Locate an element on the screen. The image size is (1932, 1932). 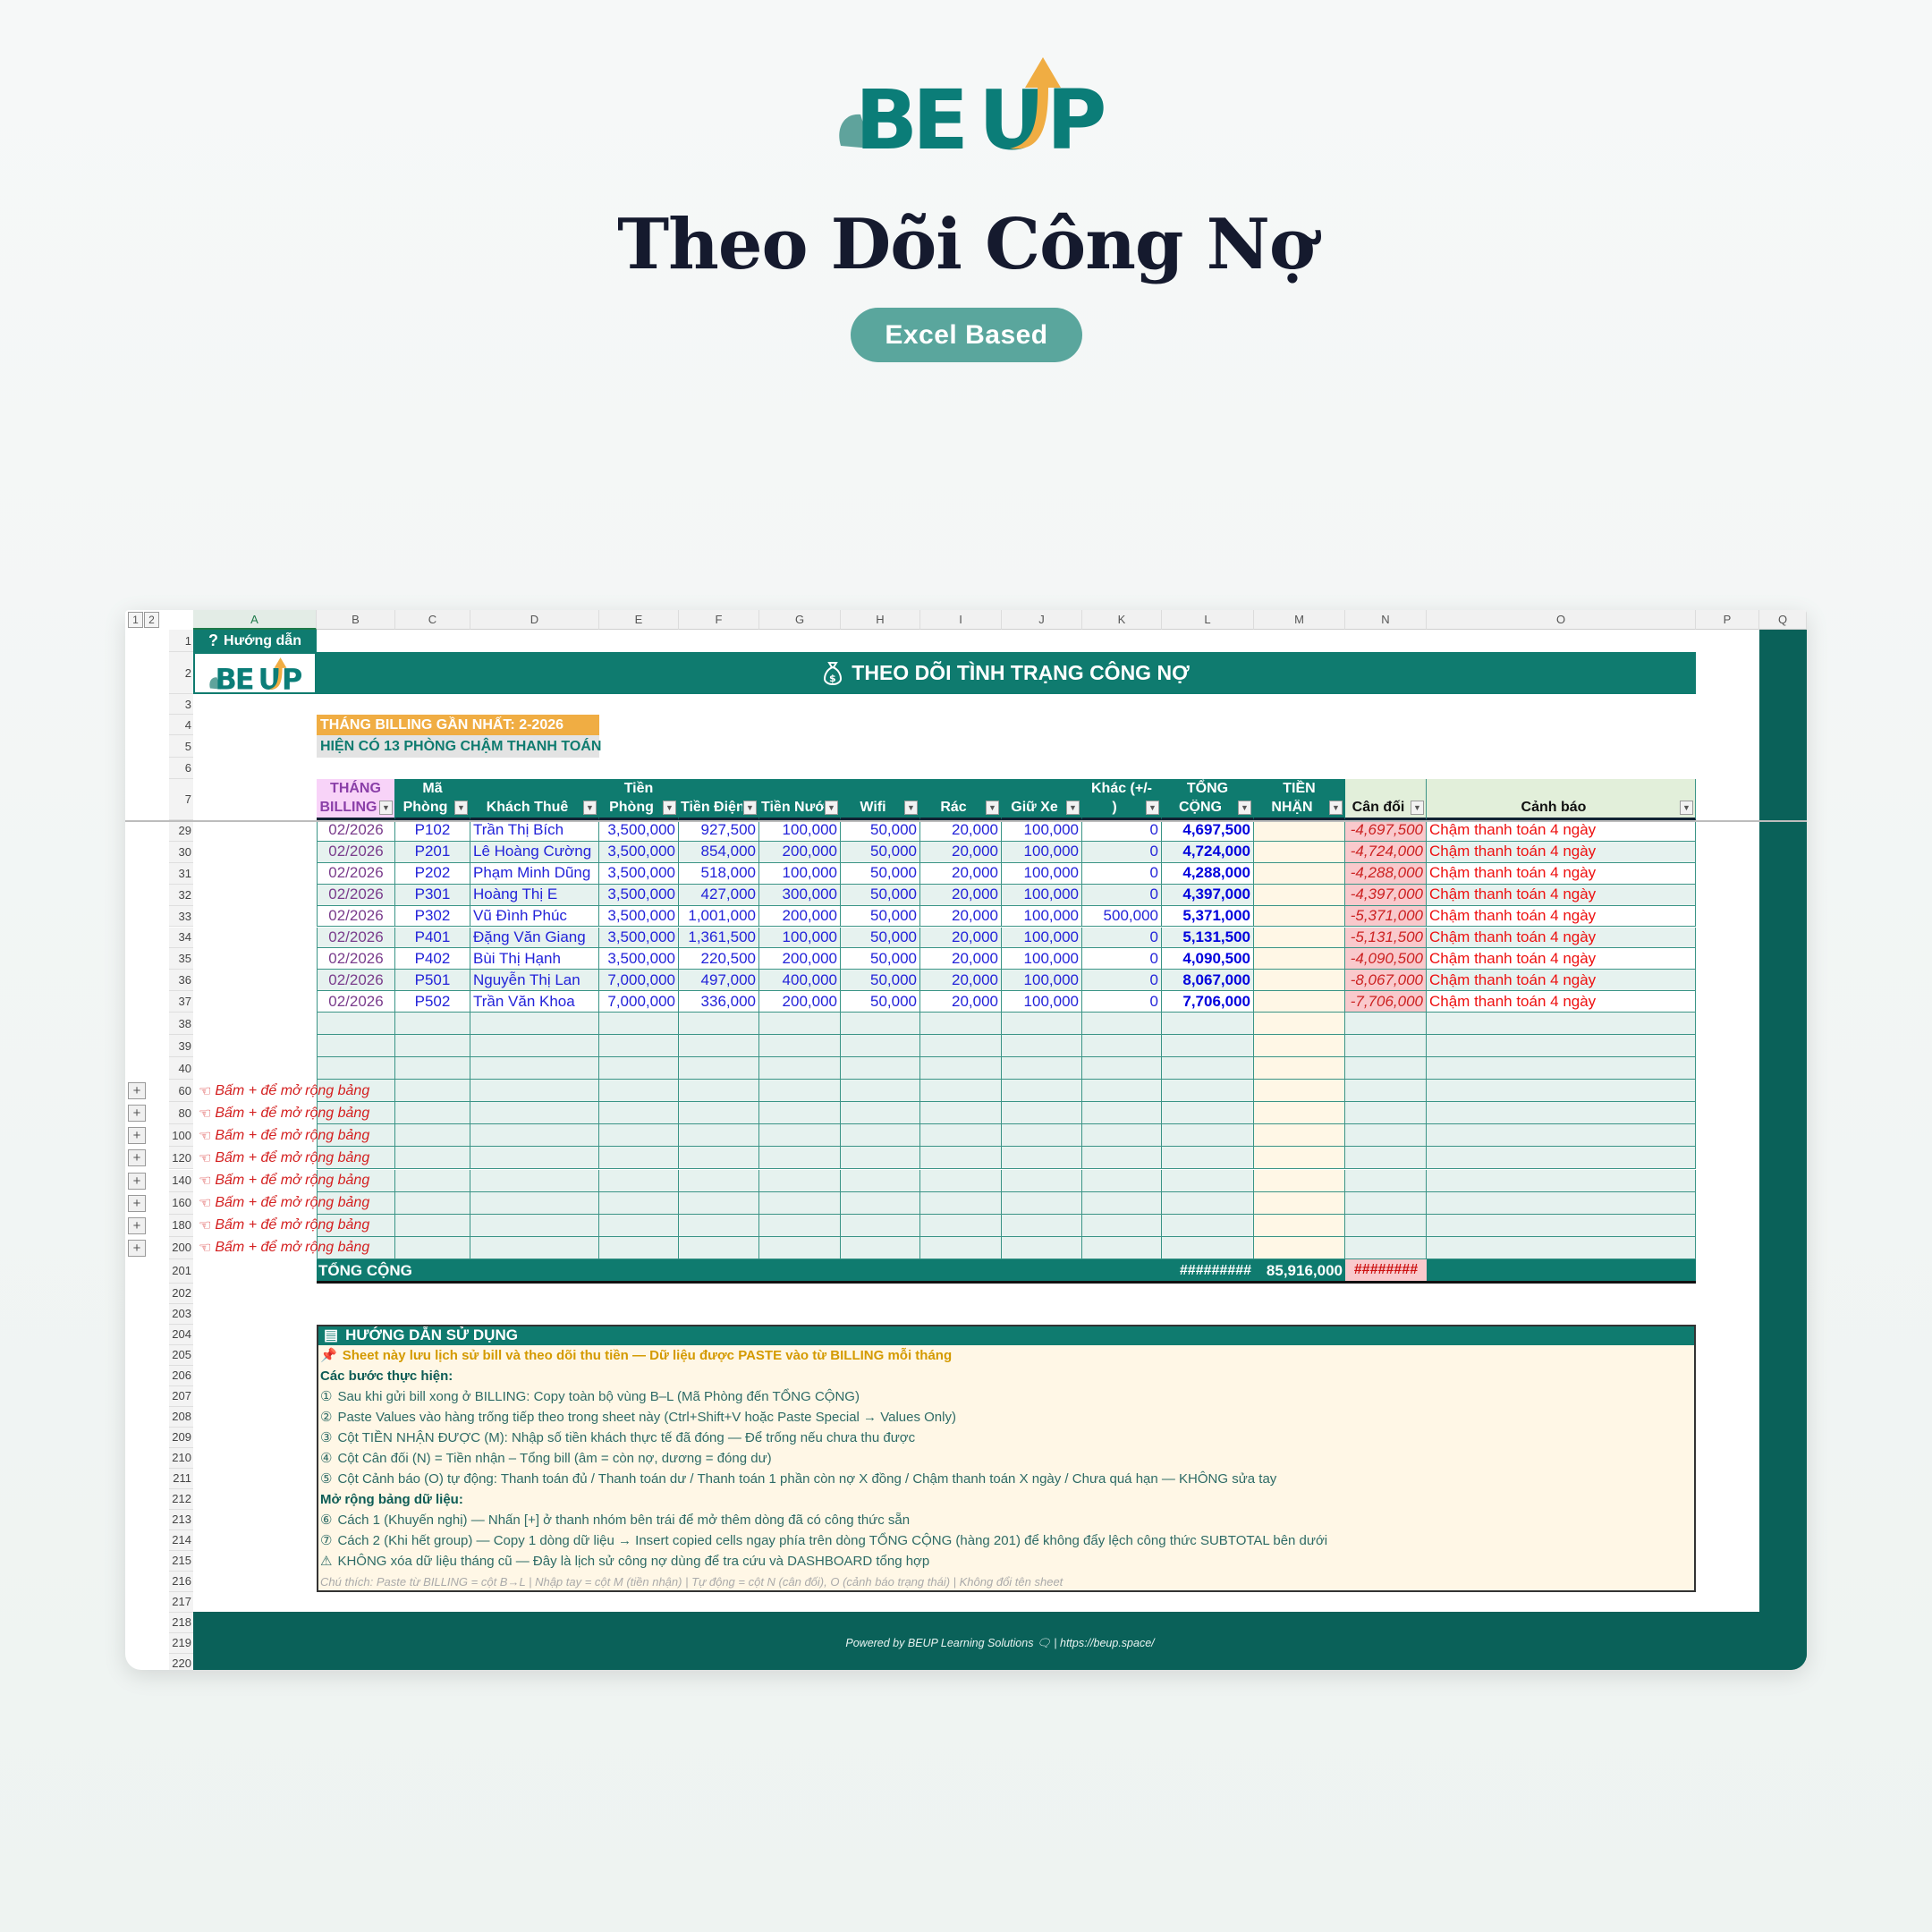
row-header: 120 is located at coordinates (181, 1158).